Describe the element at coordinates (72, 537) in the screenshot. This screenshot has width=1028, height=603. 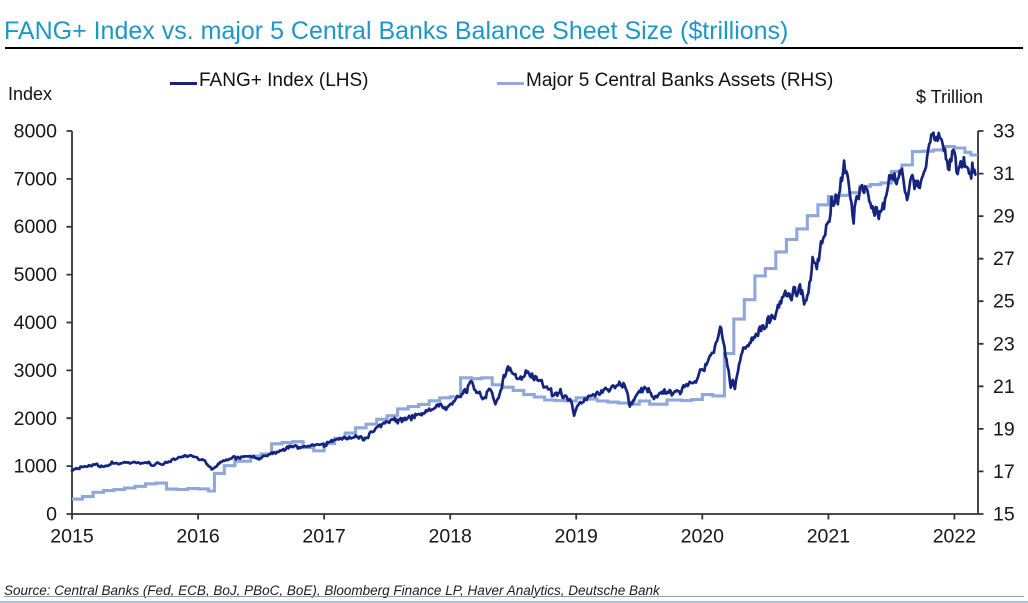
I see `svg-text: 2015` at that location.